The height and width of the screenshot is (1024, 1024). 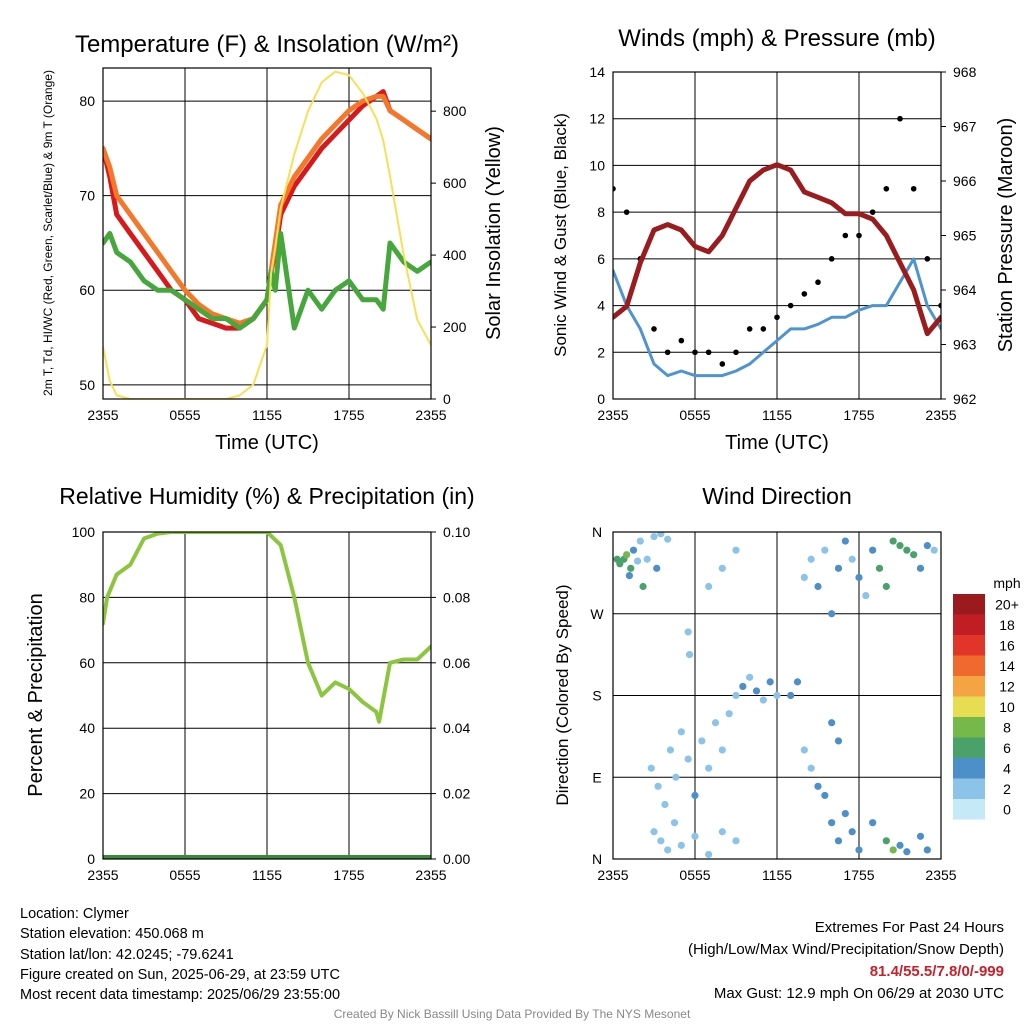 I want to click on direction-ytick-label: S, so click(x=596, y=696).